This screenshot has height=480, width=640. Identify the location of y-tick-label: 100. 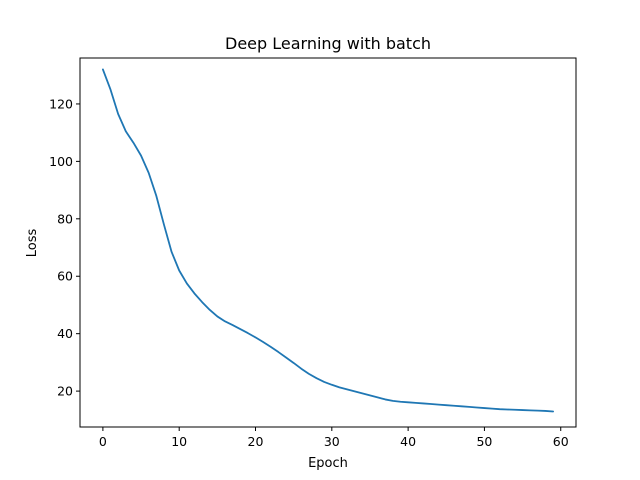
(61, 161).